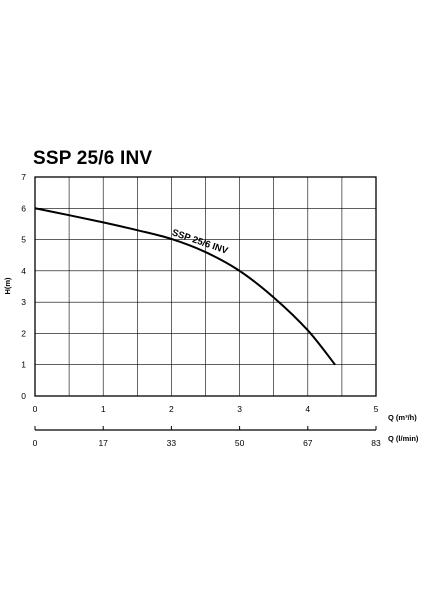 The image size is (424, 600). I want to click on x-tick-label: 3, so click(239, 409).